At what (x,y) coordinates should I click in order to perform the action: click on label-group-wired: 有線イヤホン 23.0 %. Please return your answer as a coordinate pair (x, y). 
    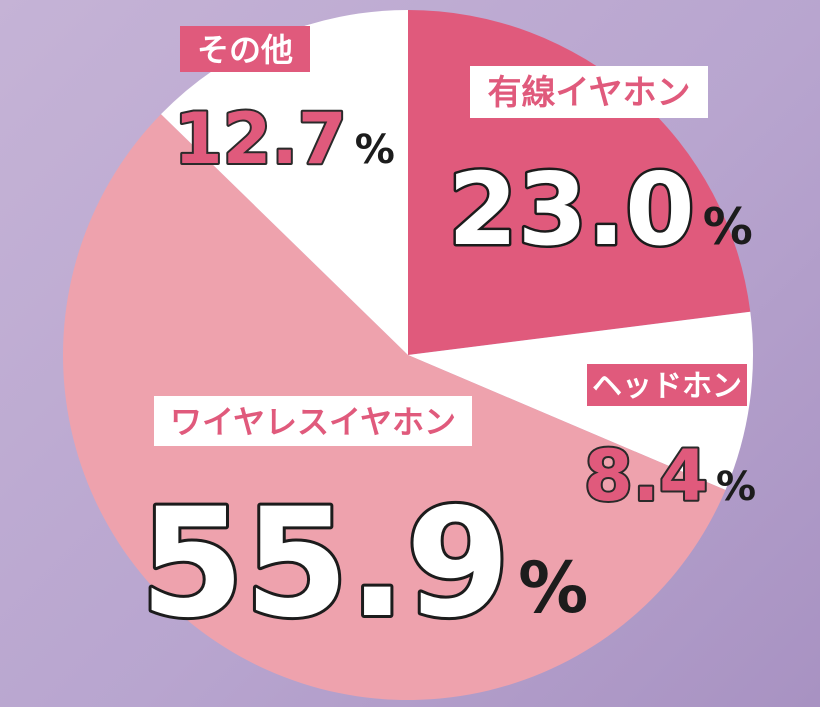
    Looking at the image, I should click on (599, 168).